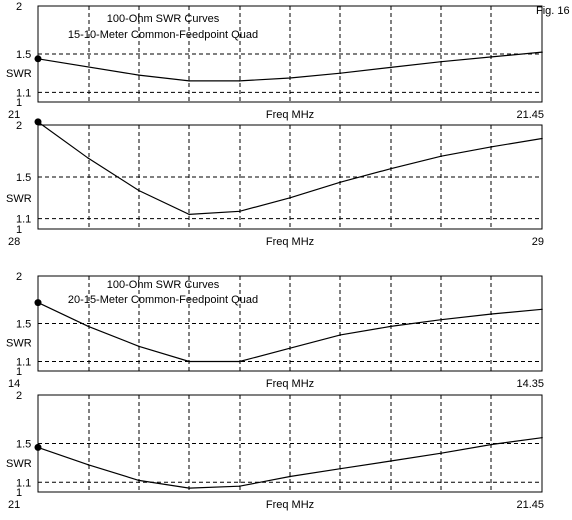  I want to click on chart-title-line-2: 15-10-Meter Common-Feedpoint Quad, so click(163, 35).